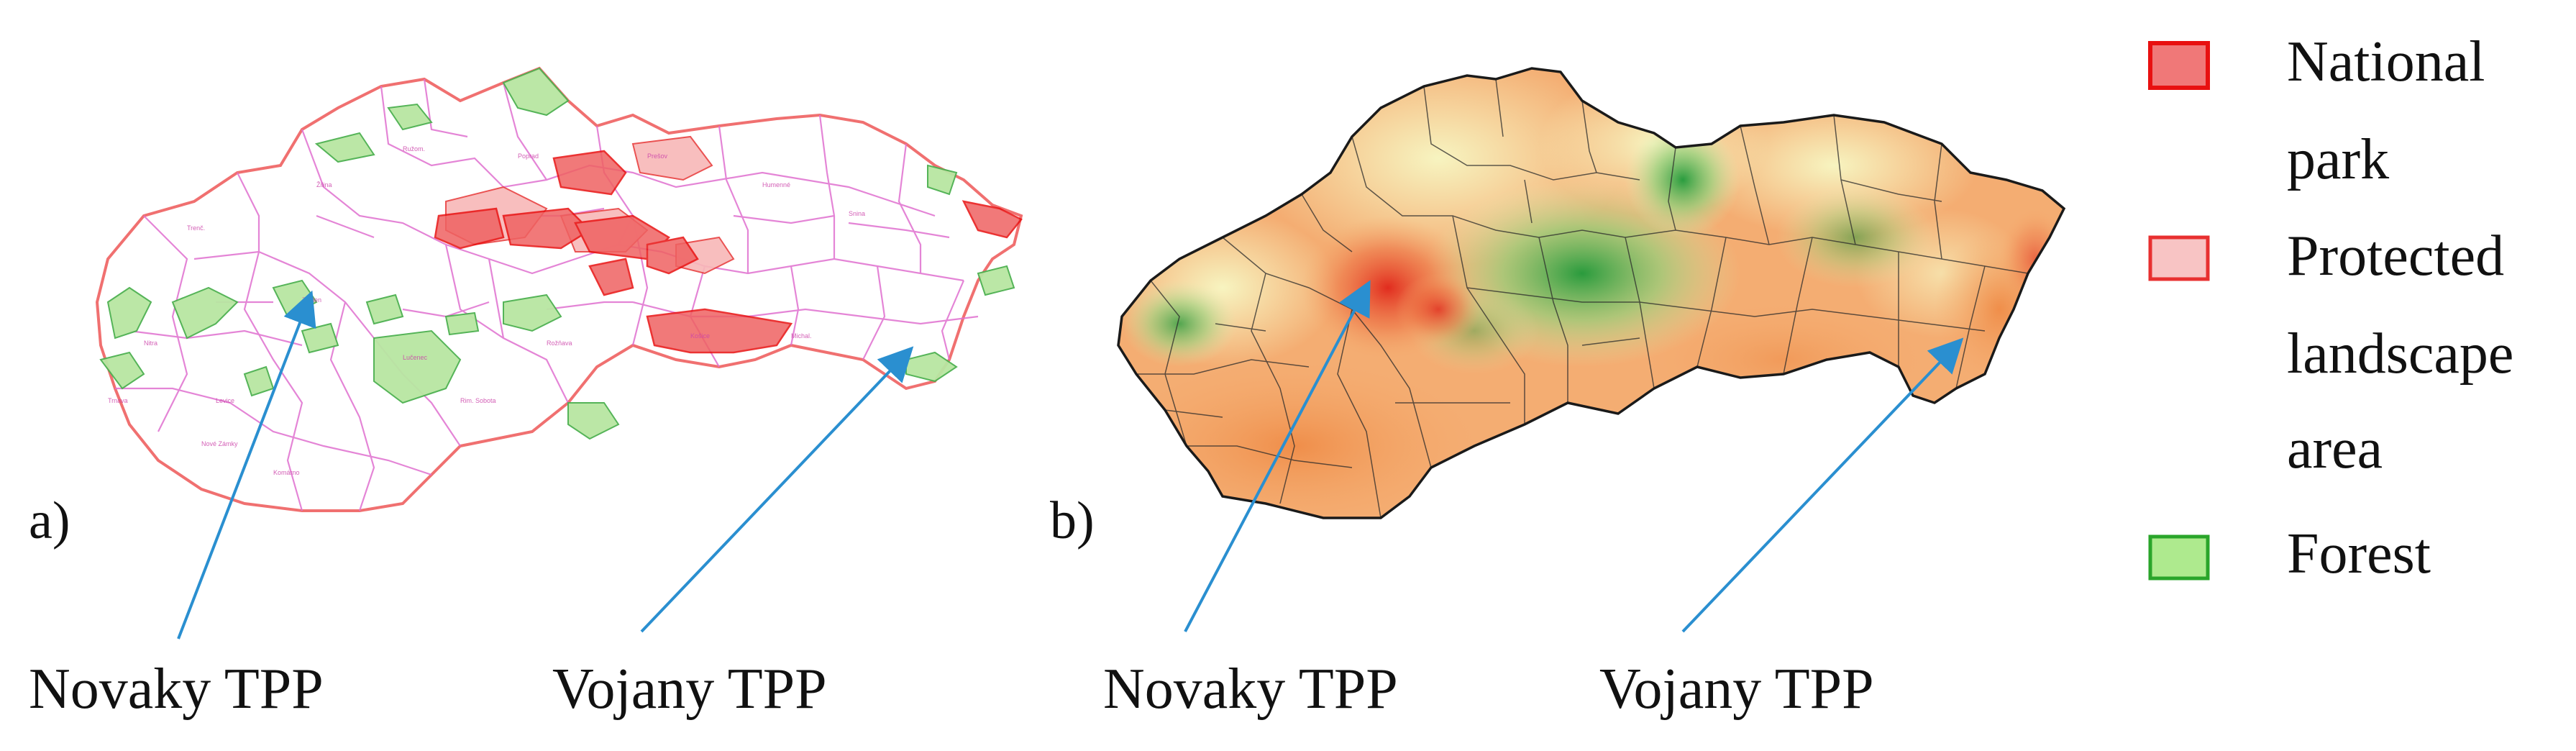 The image size is (2576, 751). I want to click on svg-text: Nové Zámky, so click(219, 443).